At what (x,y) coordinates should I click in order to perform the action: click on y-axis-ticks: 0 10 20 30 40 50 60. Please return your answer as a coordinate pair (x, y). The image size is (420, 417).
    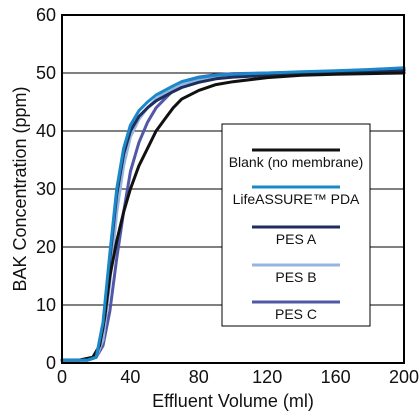
    Looking at the image, I should click on (46, 189).